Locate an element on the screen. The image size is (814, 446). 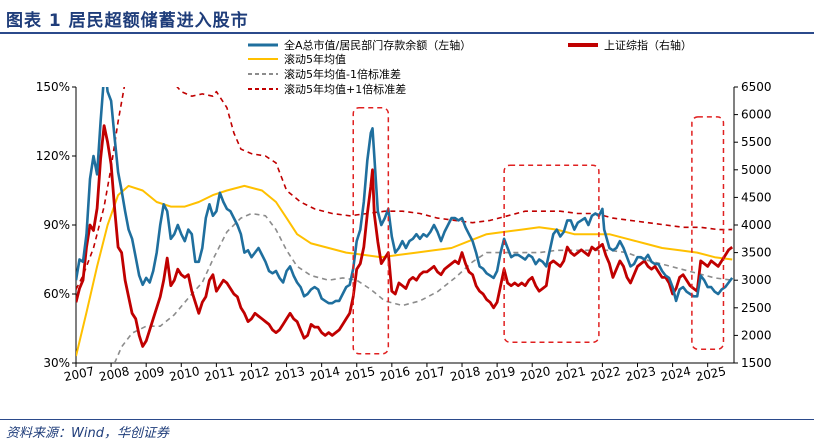
right-tick-label: 5500 is located at coordinates (756, 142).